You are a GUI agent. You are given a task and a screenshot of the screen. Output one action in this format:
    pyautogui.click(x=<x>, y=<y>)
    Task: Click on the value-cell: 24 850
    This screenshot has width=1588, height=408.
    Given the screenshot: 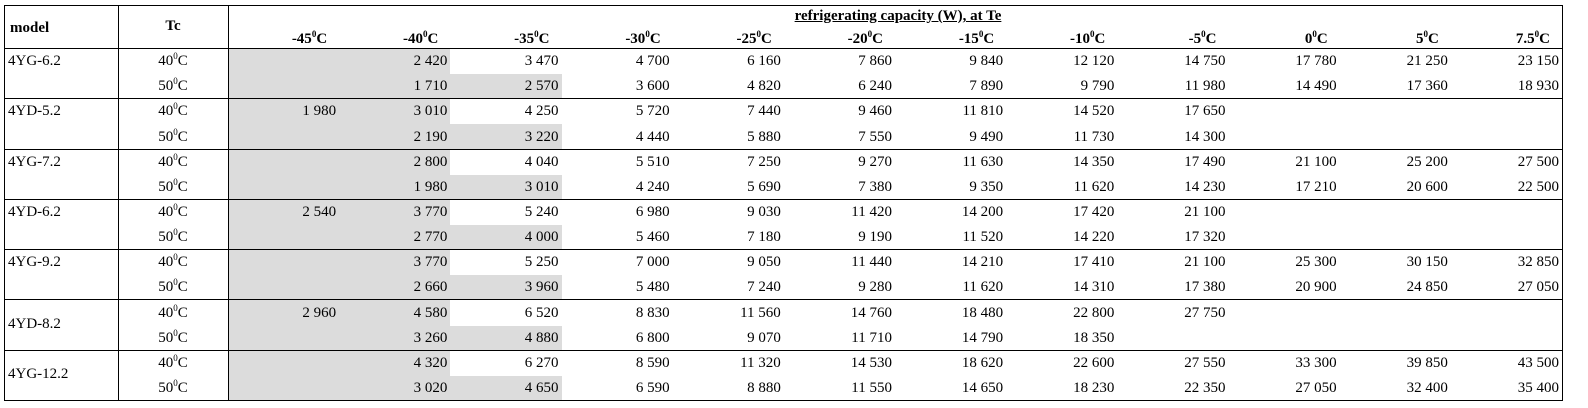 What is the action you would take?
    pyautogui.click(x=1427, y=287)
    